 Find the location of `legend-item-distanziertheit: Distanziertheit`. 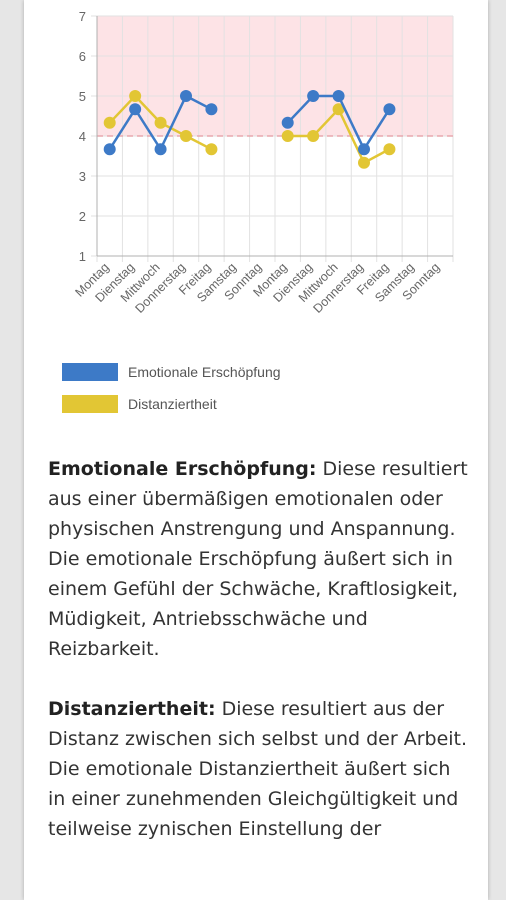

legend-item-distanziertheit: Distanziertheit is located at coordinates (171, 404).